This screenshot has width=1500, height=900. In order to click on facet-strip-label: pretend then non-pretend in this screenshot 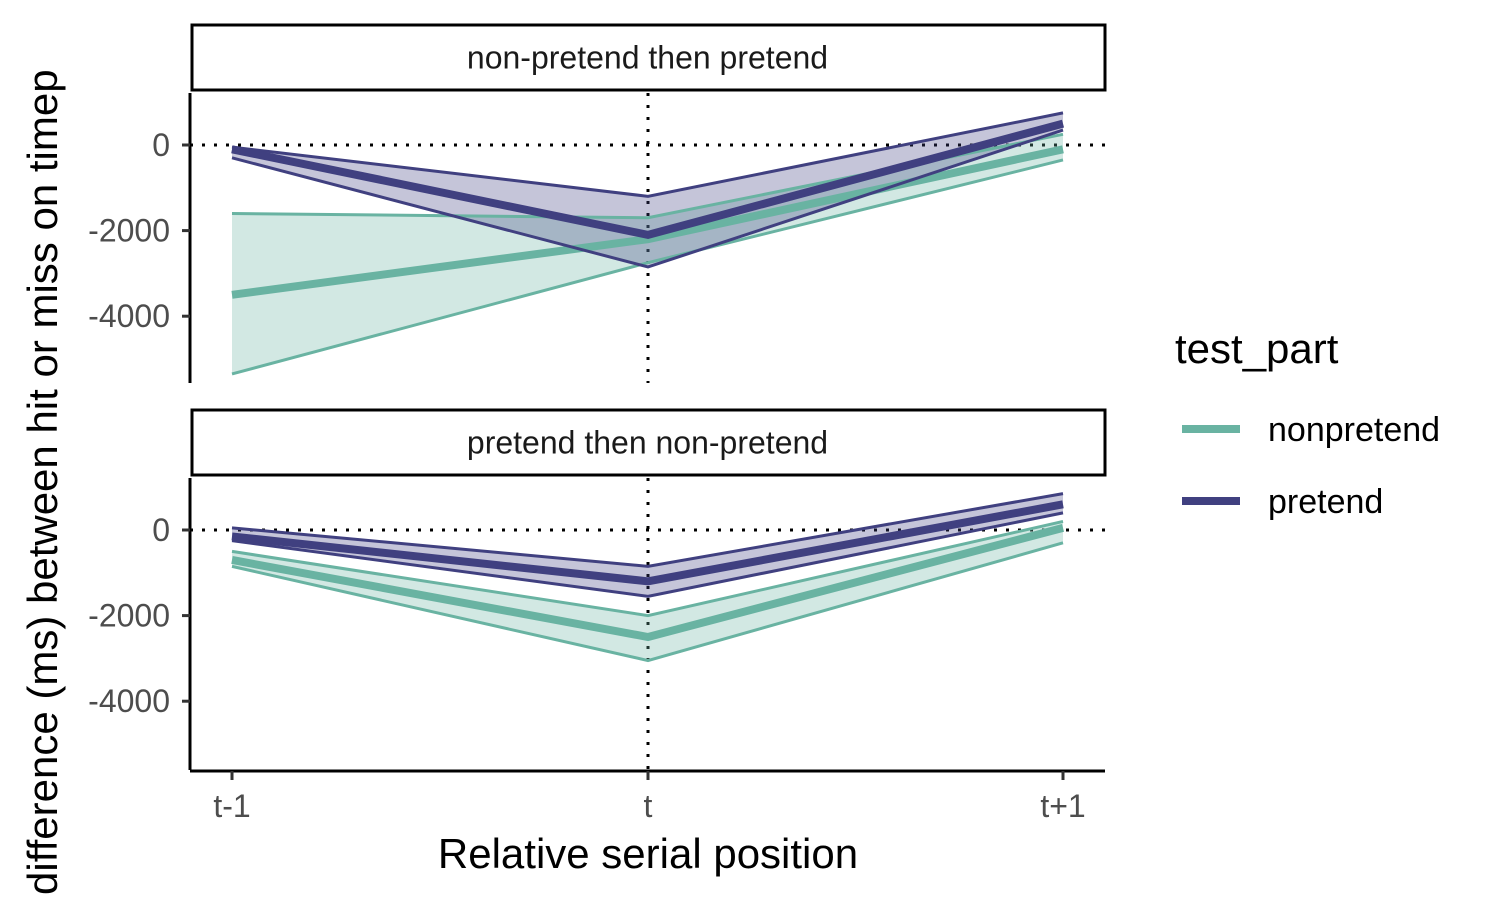, I will do `click(647, 443)`.